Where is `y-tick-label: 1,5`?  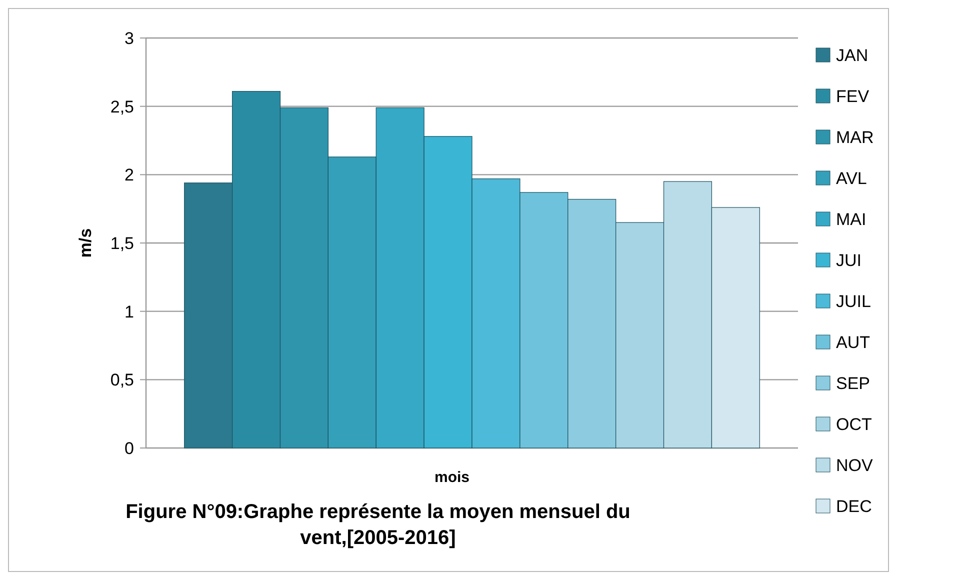
y-tick-label: 1,5 is located at coordinates (122, 243).